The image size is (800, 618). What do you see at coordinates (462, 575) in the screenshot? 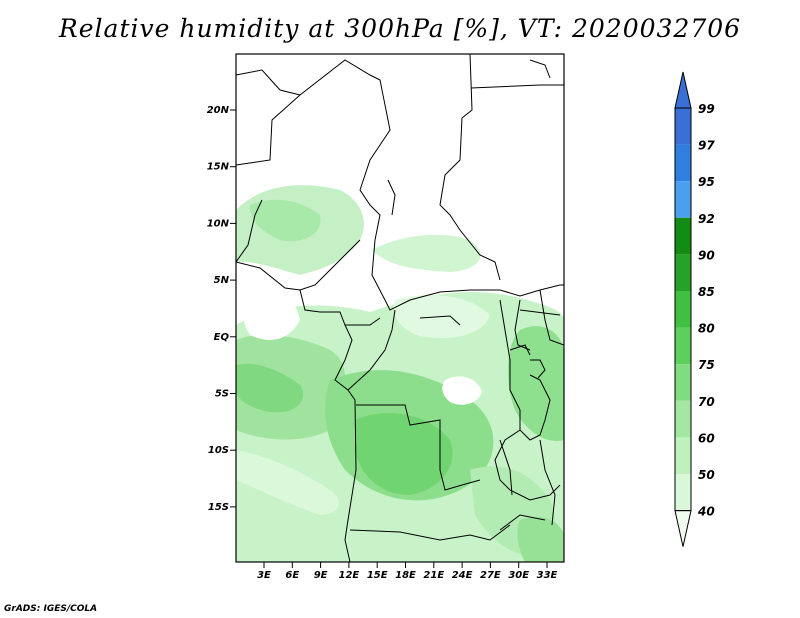
I see `lon-label: 24E` at bounding box center [462, 575].